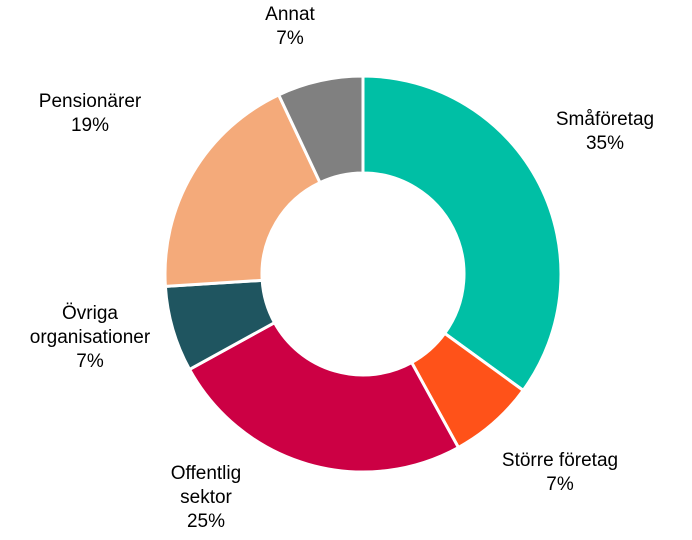 This screenshot has width=692, height=540. I want to click on slice-name-line: Annat, so click(290, 14).